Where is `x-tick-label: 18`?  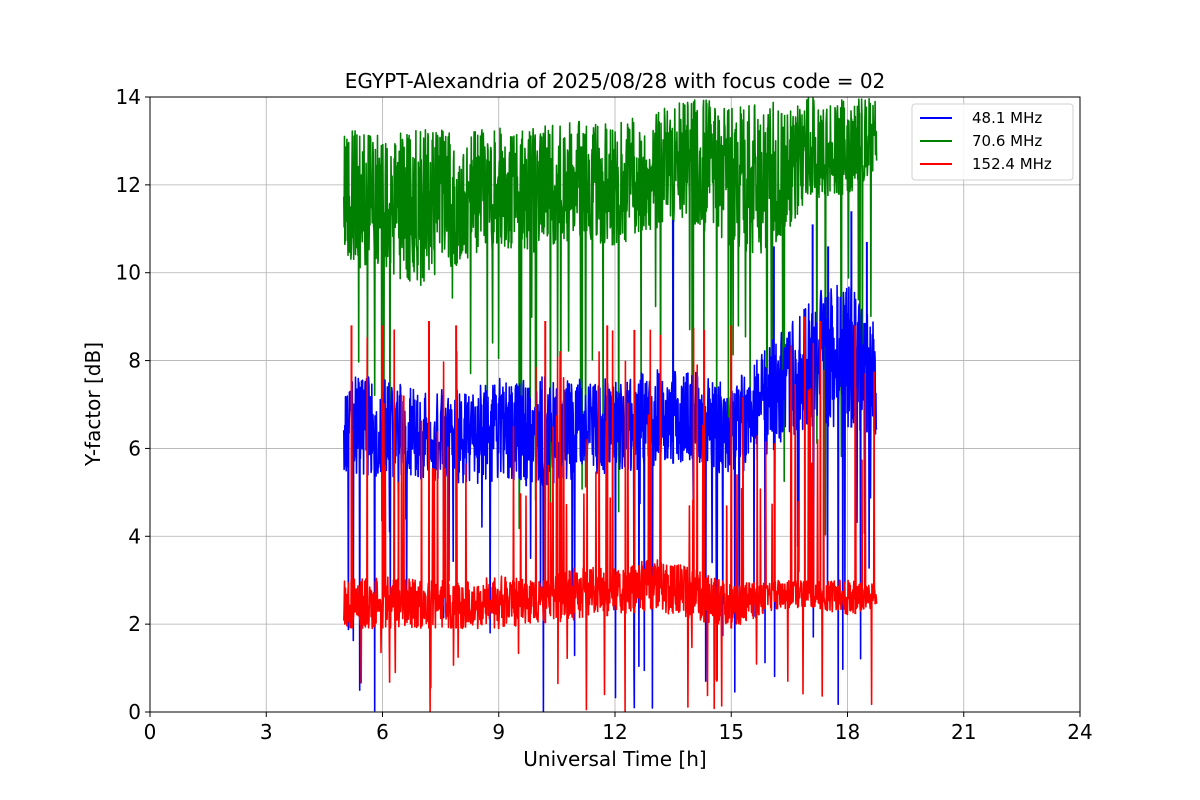
x-tick-label: 18 is located at coordinates (847, 732).